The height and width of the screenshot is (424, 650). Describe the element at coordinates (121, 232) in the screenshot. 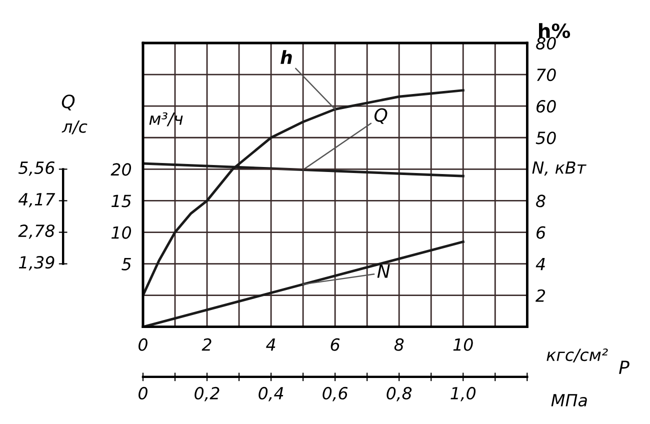

I see `y-tick-label: 10` at that location.